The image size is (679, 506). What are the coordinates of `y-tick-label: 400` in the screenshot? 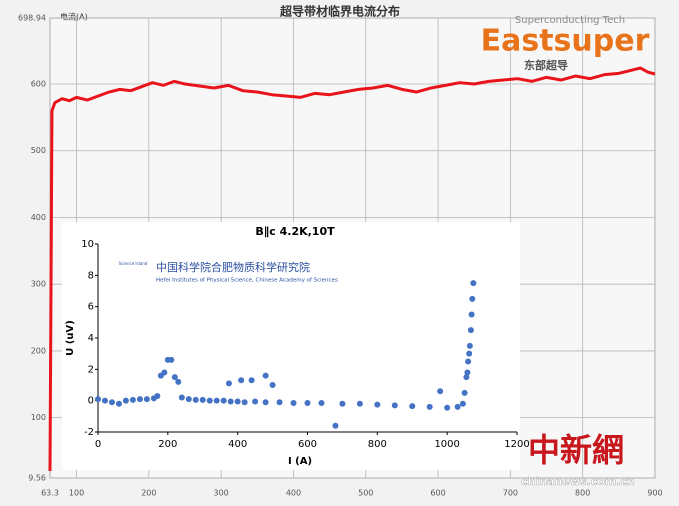 It's located at (38, 217).